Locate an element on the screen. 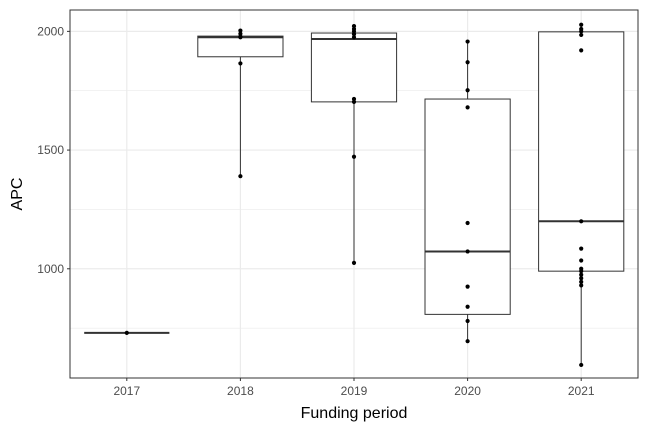 Image resolution: width=648 pixels, height=432 pixels. x-tick-label: 2020 is located at coordinates (467, 391).